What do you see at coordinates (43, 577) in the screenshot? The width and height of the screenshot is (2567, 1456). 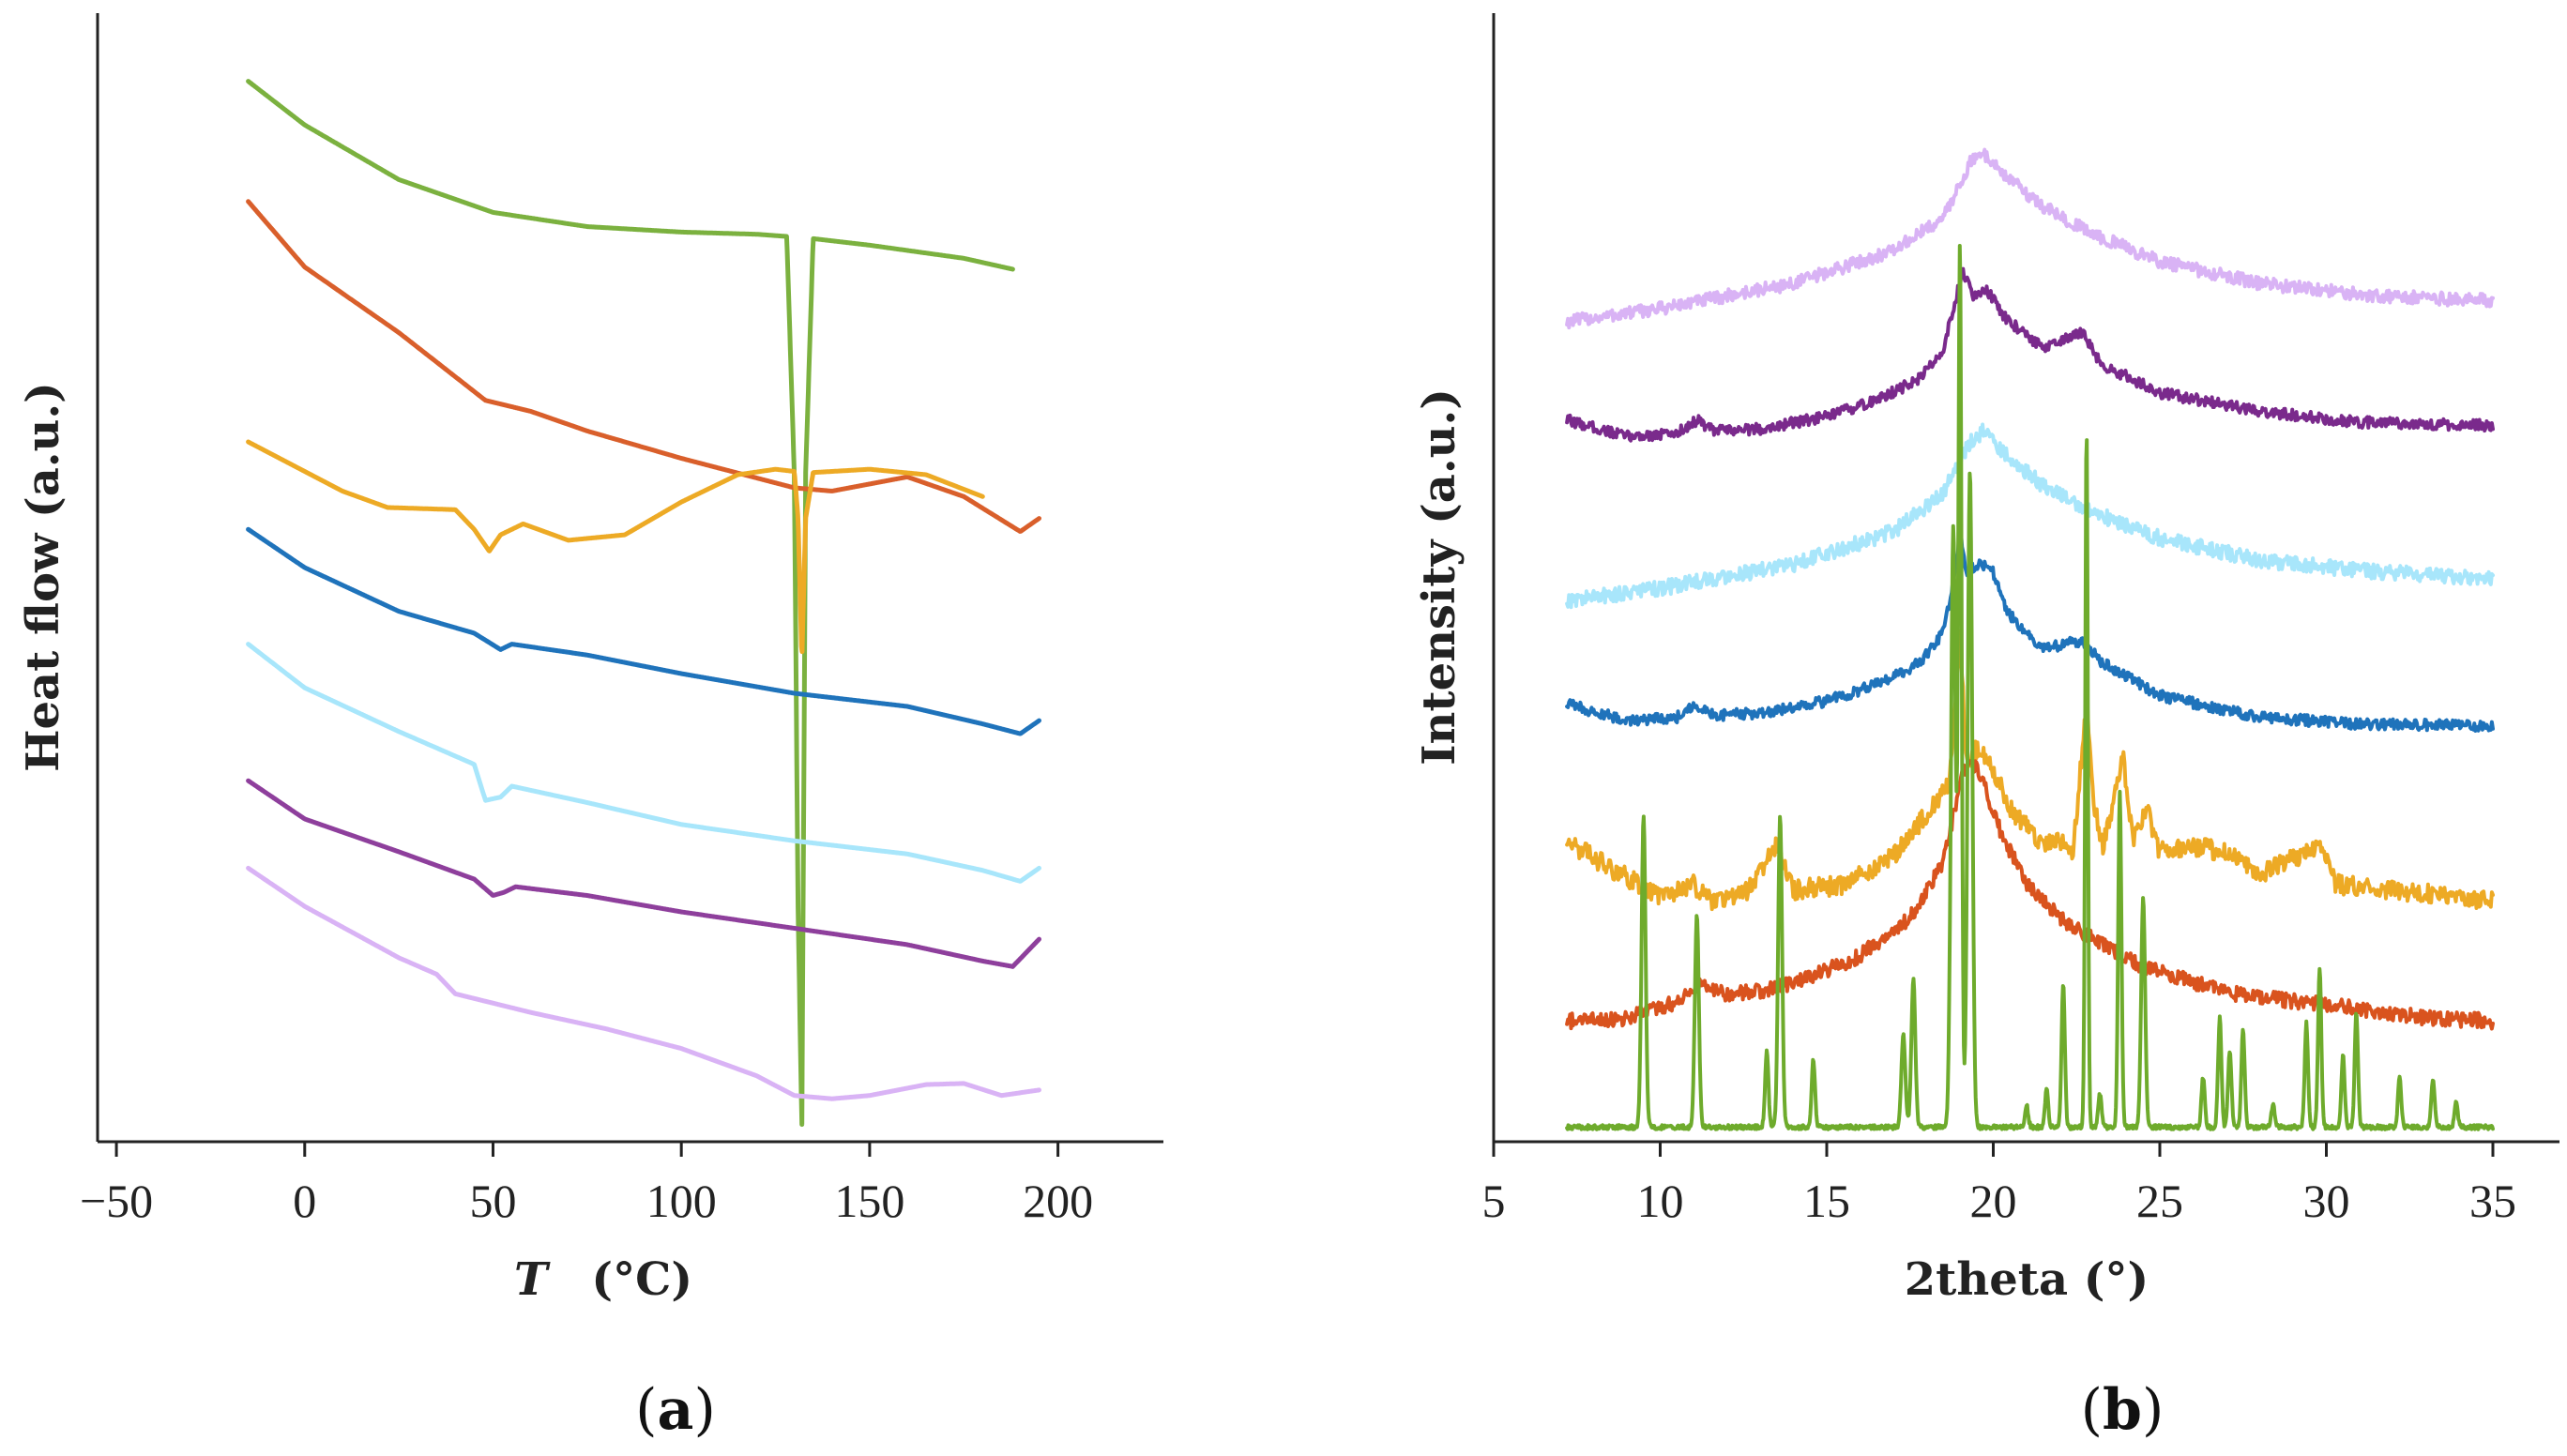 I see `panel-a-y-axis-label: Heat flow (a.u.)` at bounding box center [43, 577].